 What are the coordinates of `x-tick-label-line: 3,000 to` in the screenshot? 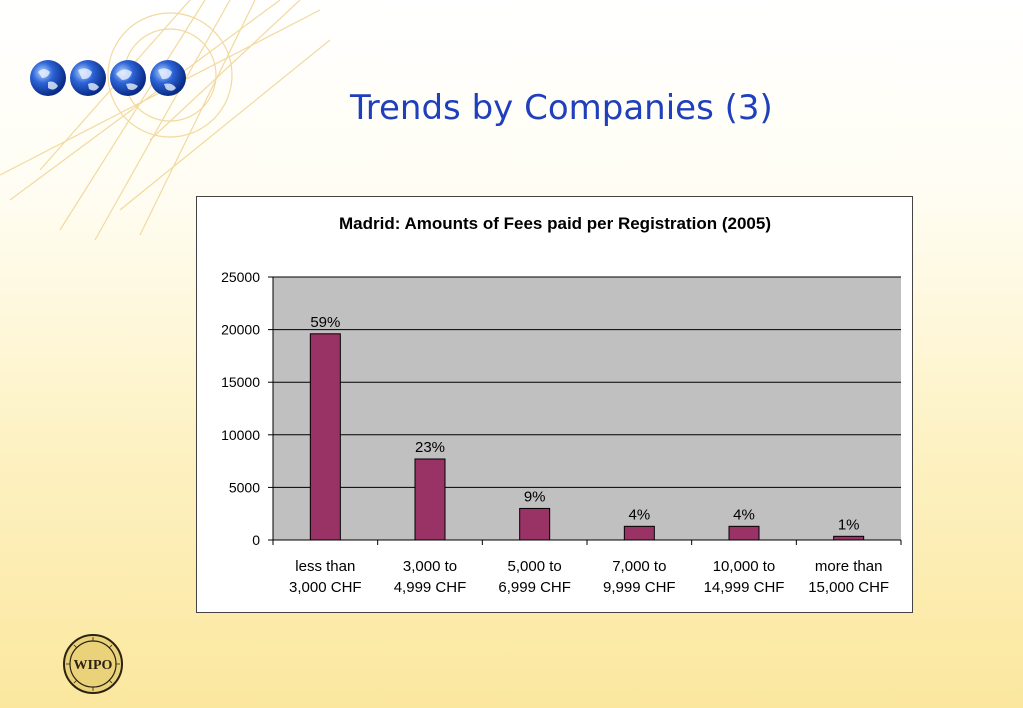 It's located at (430, 566).